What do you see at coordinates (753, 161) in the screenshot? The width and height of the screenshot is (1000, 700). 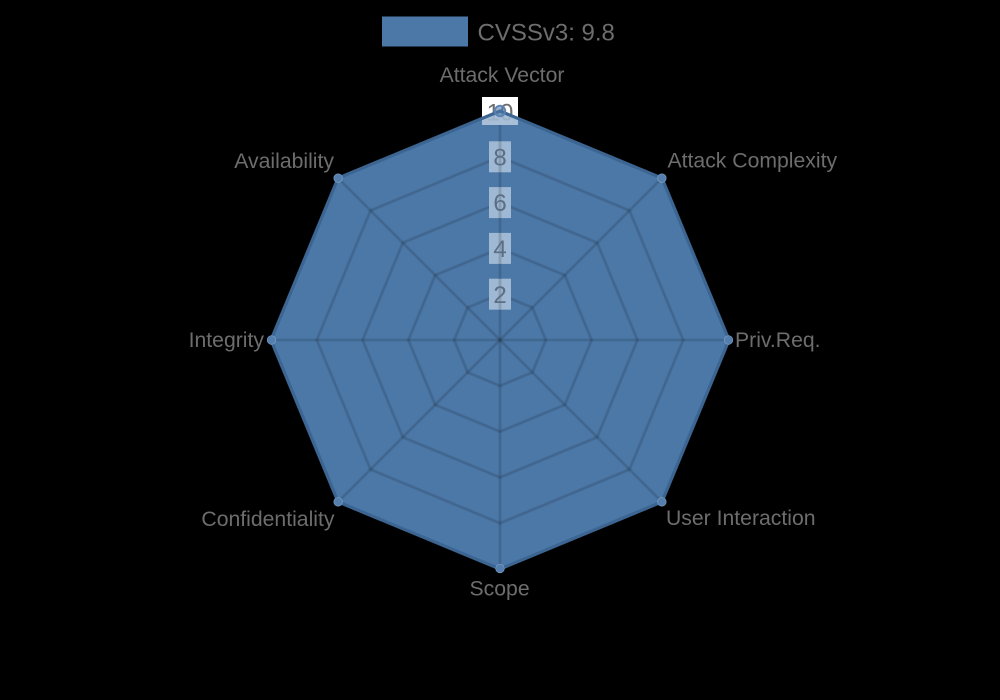 I see `svg-text: Attack Complexity` at bounding box center [753, 161].